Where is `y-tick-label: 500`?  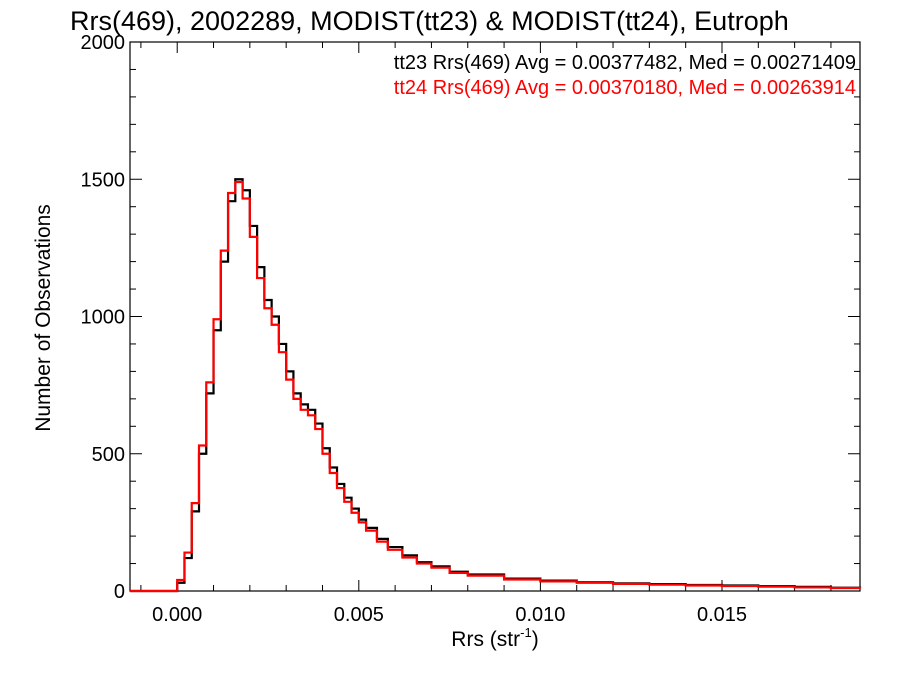 y-tick-label: 500 is located at coordinates (108, 455).